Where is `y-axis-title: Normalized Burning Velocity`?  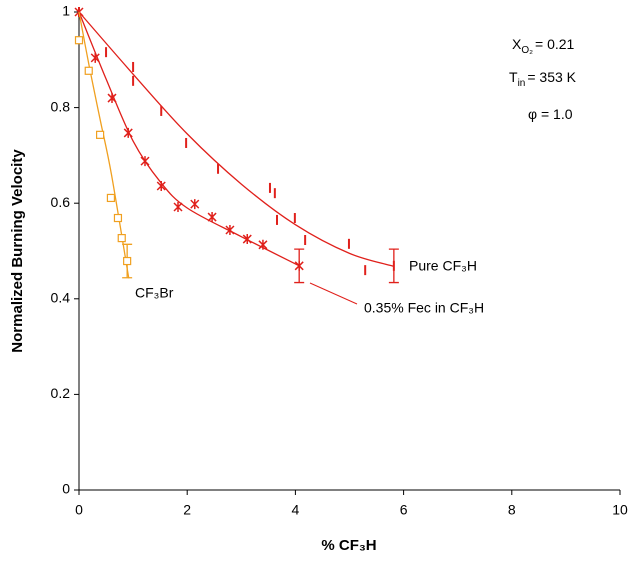
y-axis-title: Normalized Burning Velocity is located at coordinates (17, 251).